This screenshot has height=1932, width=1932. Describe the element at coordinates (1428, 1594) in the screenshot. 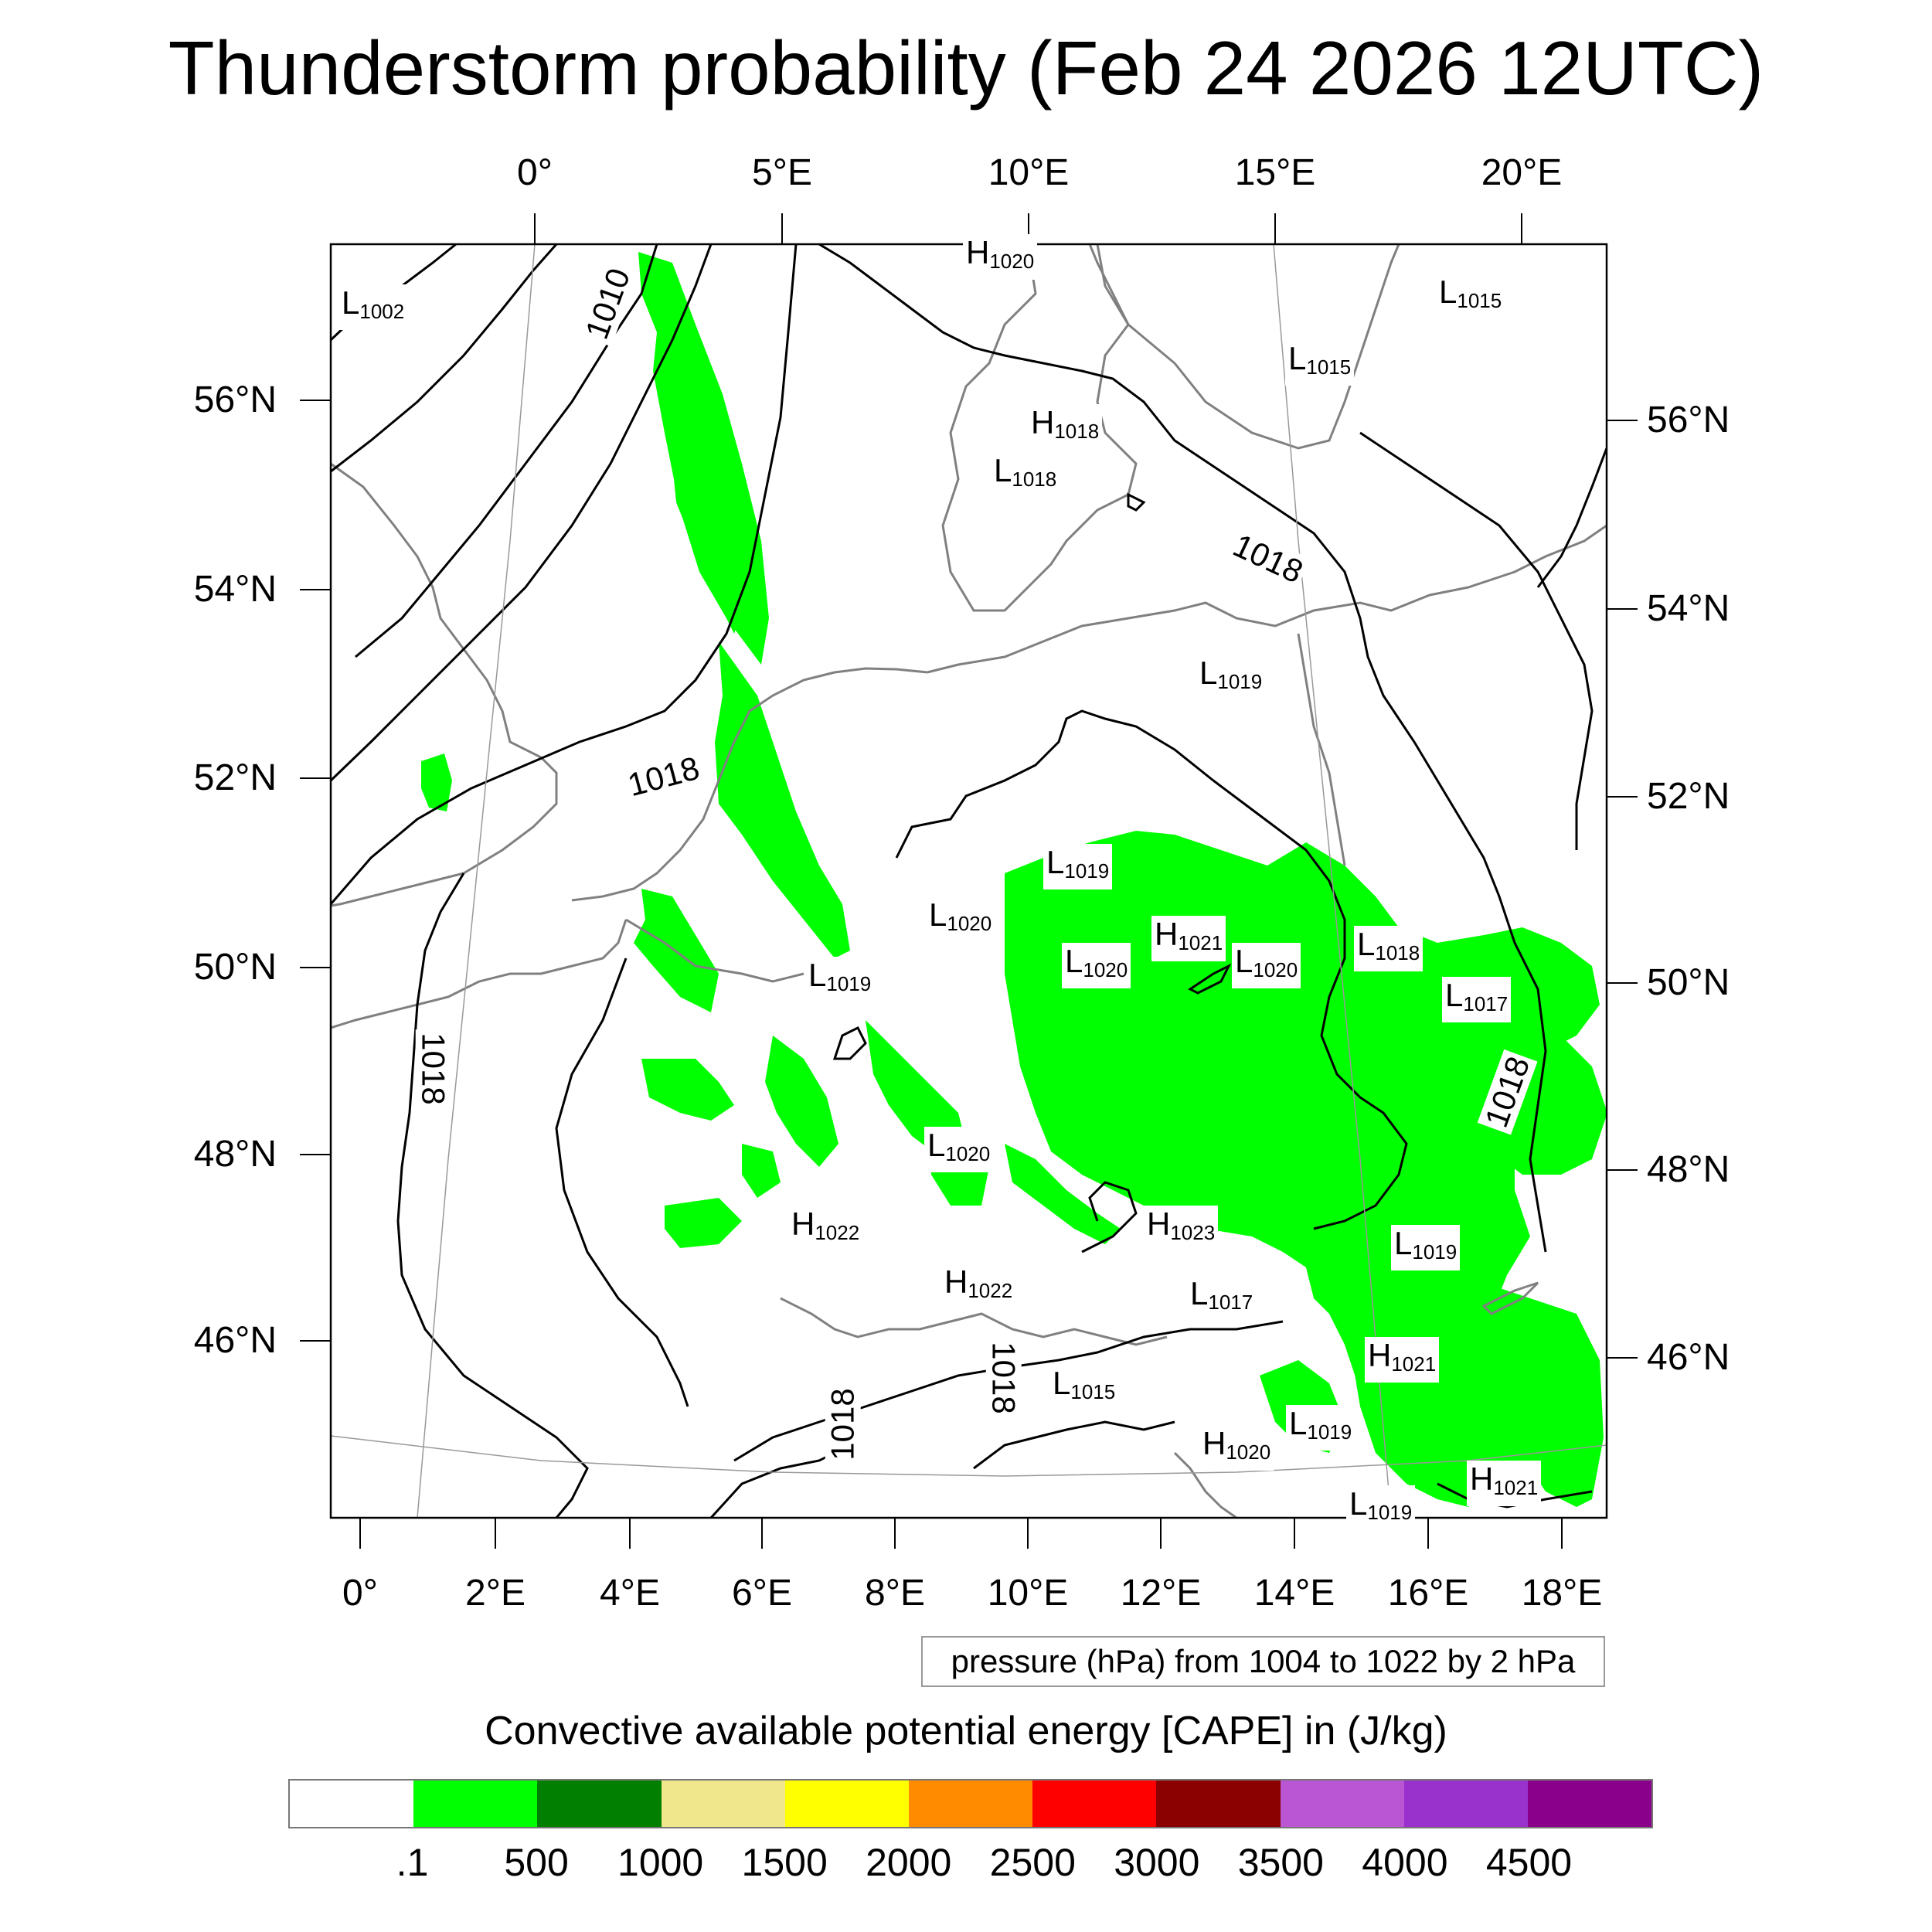

I see `bottom-lon-label: 16°E` at that location.